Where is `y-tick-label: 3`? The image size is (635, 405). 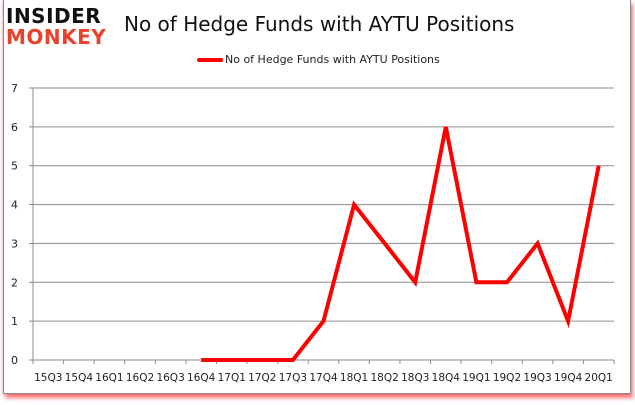 y-tick-label: 3 is located at coordinates (14, 243).